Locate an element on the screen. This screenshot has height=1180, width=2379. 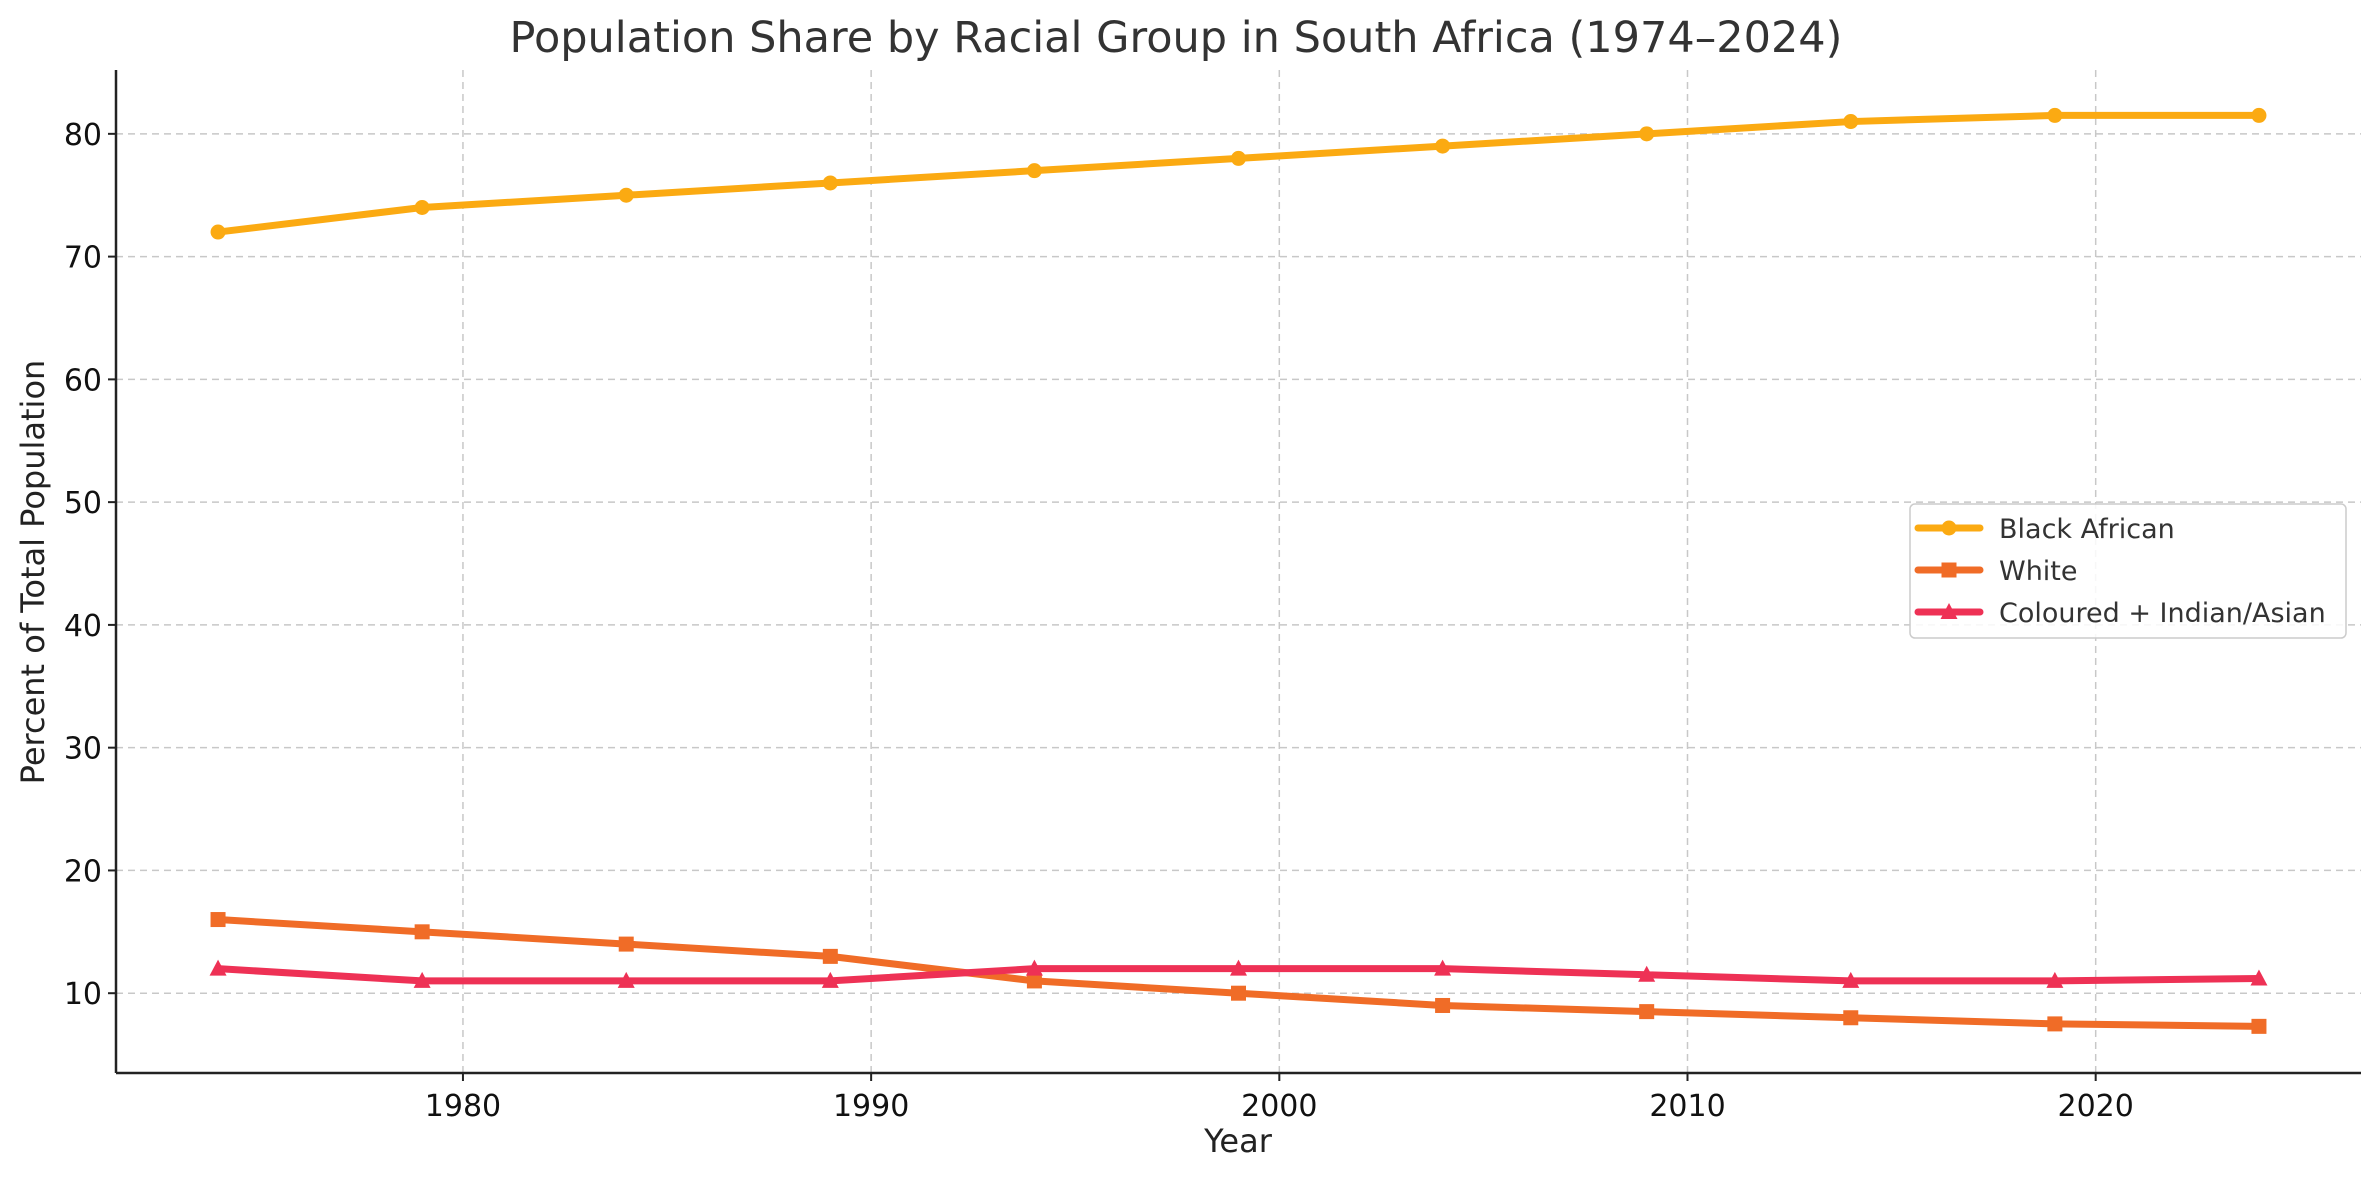
series-white is located at coordinates (1238, 973).